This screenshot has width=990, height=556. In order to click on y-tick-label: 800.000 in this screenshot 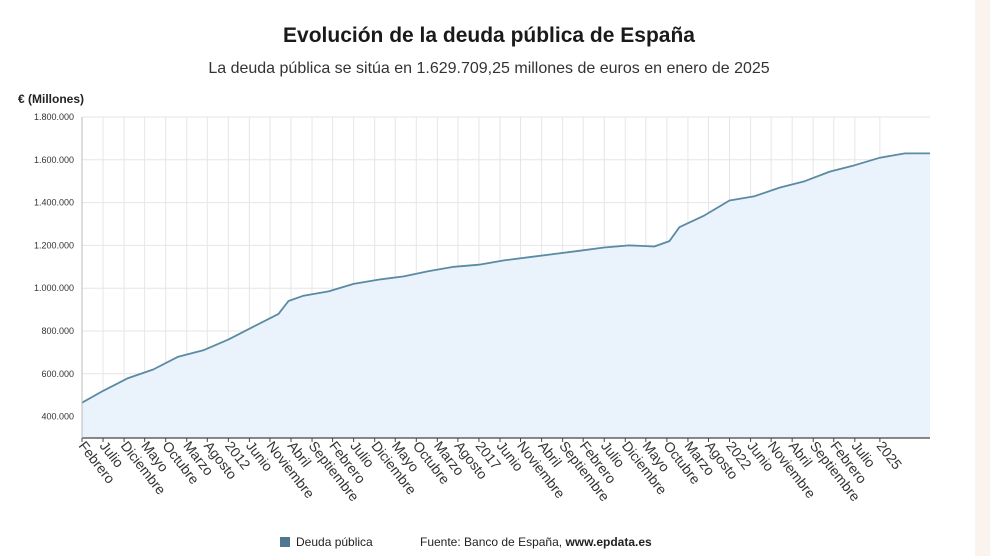, I will do `click(57, 331)`.